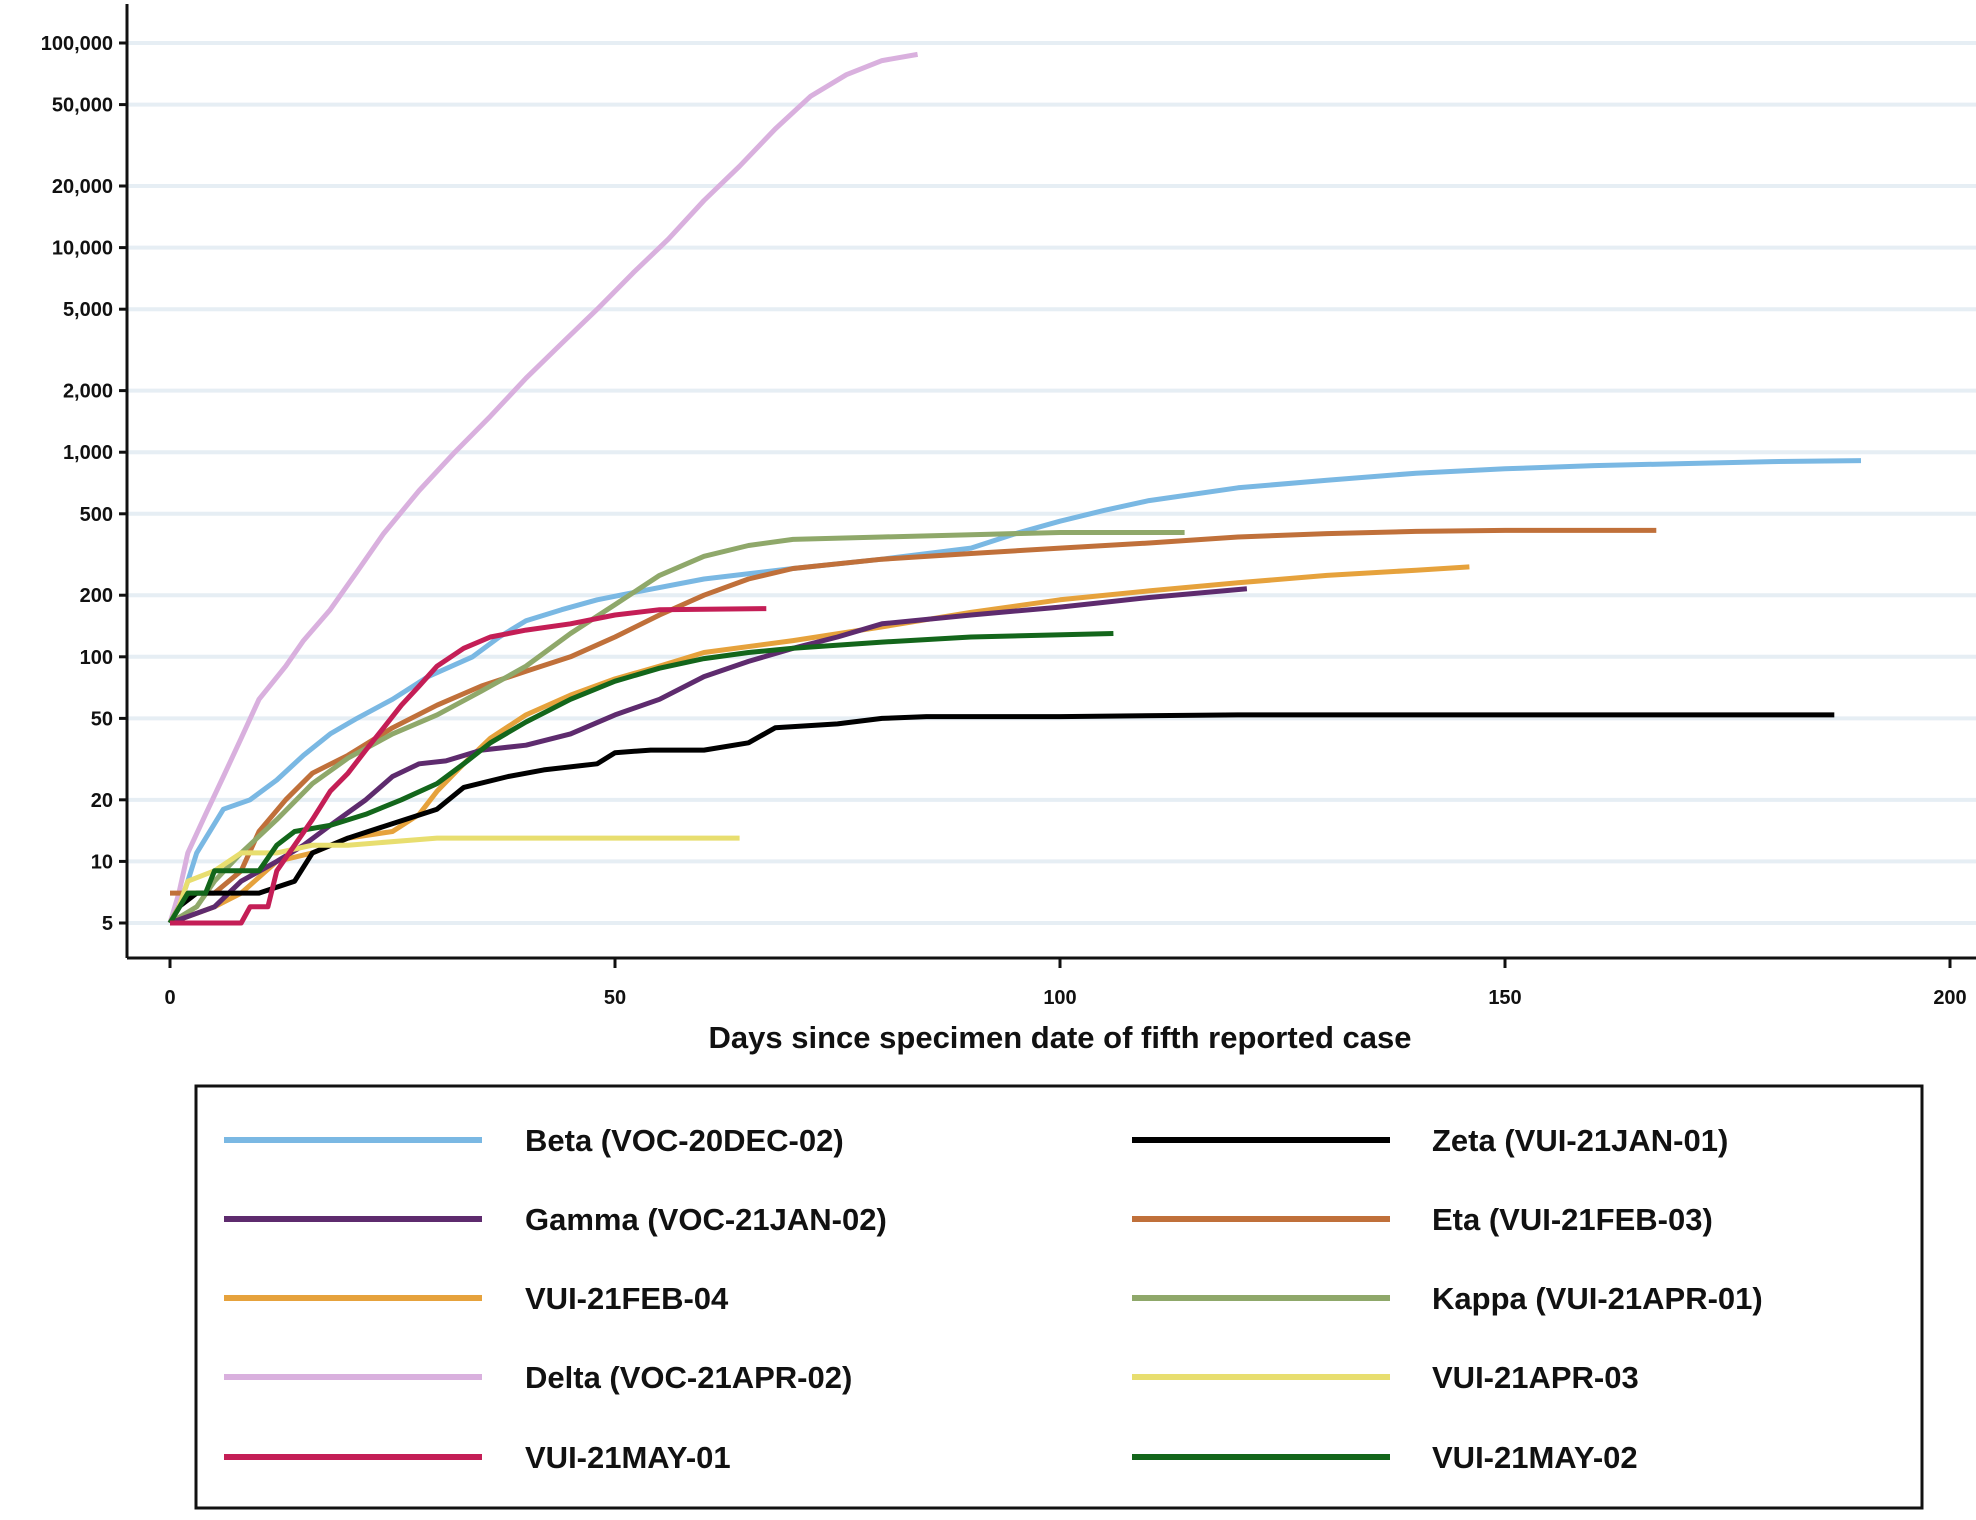 This screenshot has height=1520, width=1976. Describe the element at coordinates (627, 1298) in the screenshot. I see `legend-label: VUI-21FEB-04` at that location.